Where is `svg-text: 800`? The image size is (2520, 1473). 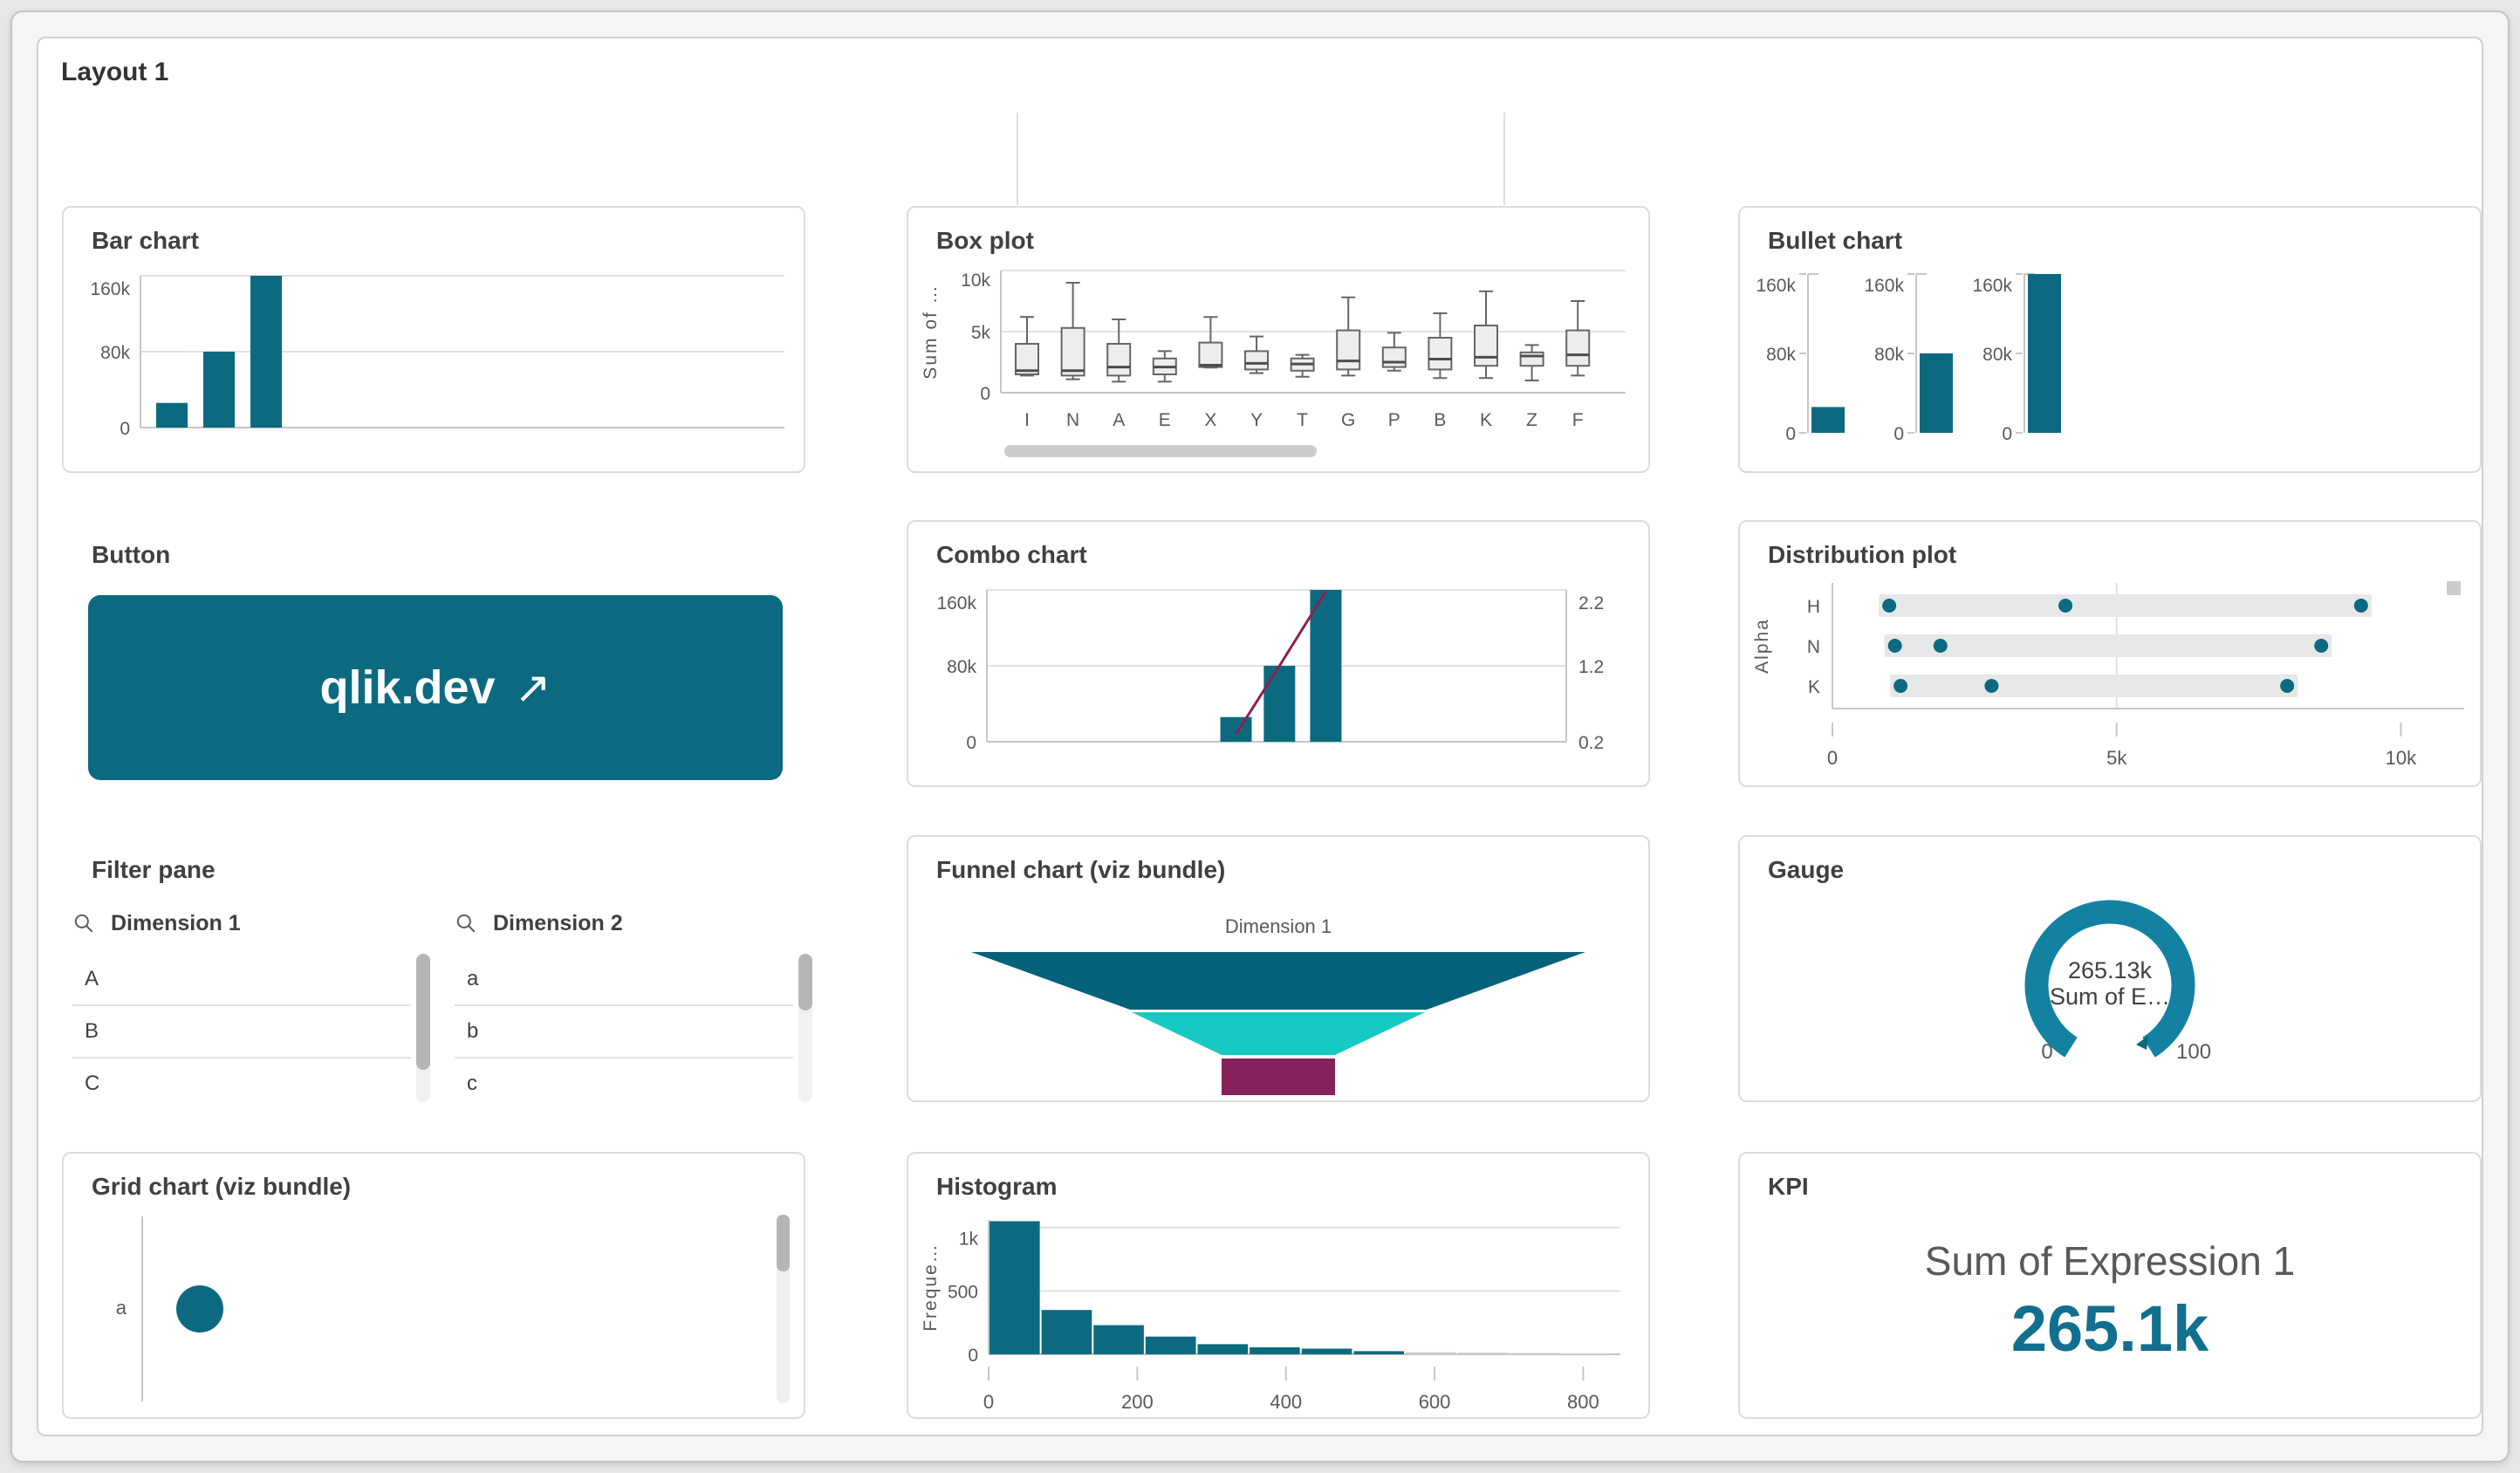
svg-text: 800 is located at coordinates (1583, 1402).